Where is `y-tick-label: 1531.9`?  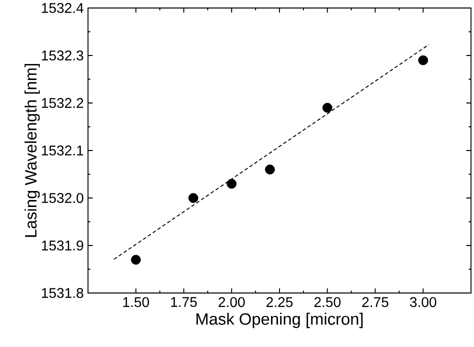
y-tick-label: 1531.9 is located at coordinates (63, 245).